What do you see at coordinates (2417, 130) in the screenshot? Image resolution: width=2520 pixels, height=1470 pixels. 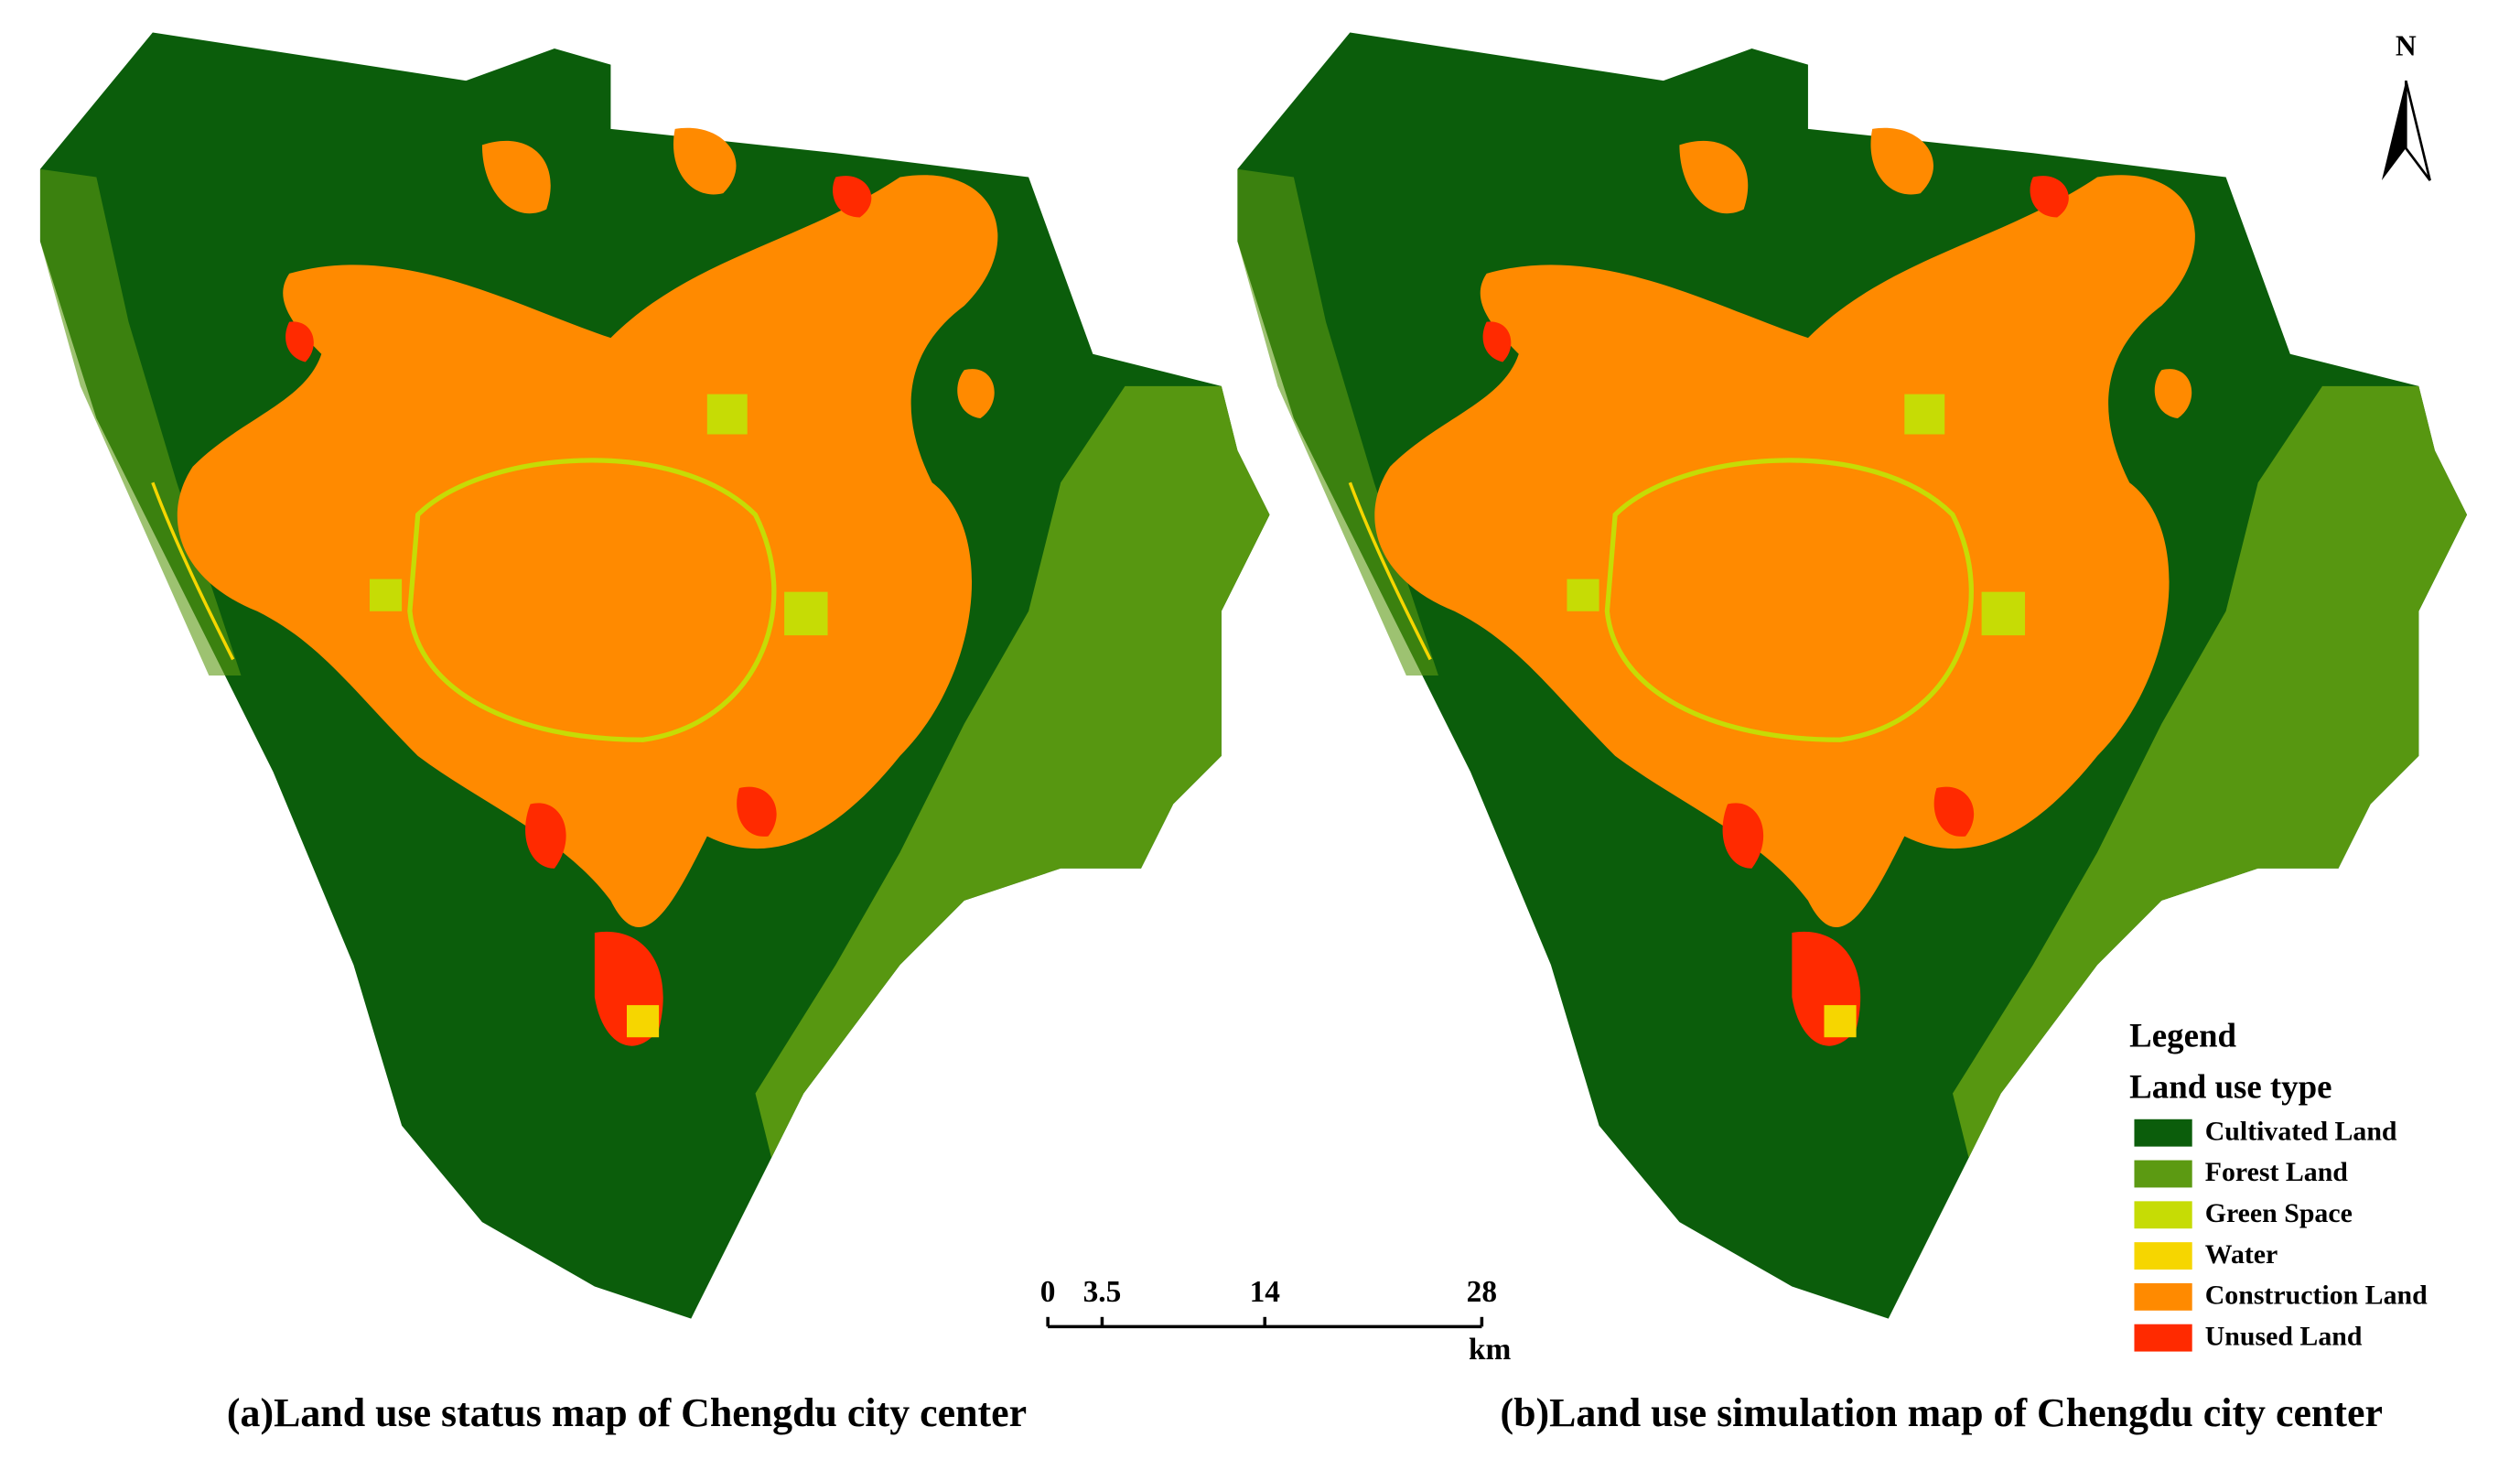 I see `north-arrow-right` at bounding box center [2417, 130].